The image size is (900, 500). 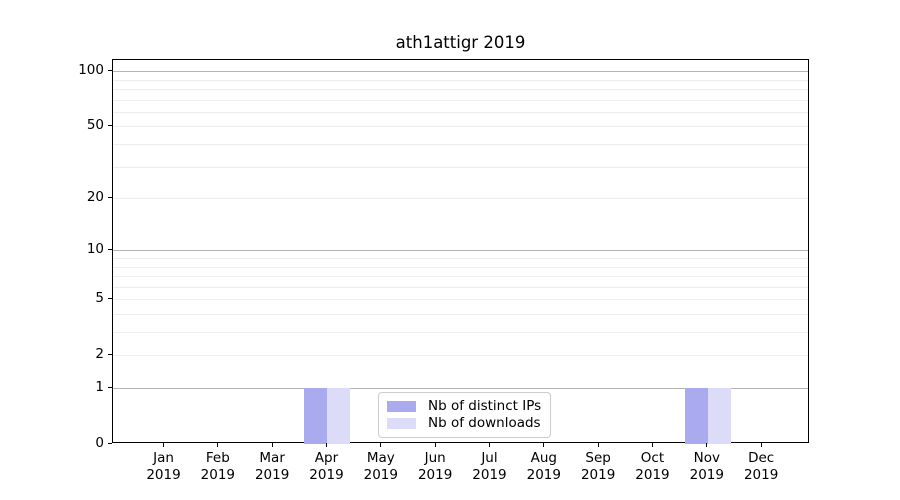 What do you see at coordinates (380, 458) in the screenshot?
I see `x-tick-month: May` at bounding box center [380, 458].